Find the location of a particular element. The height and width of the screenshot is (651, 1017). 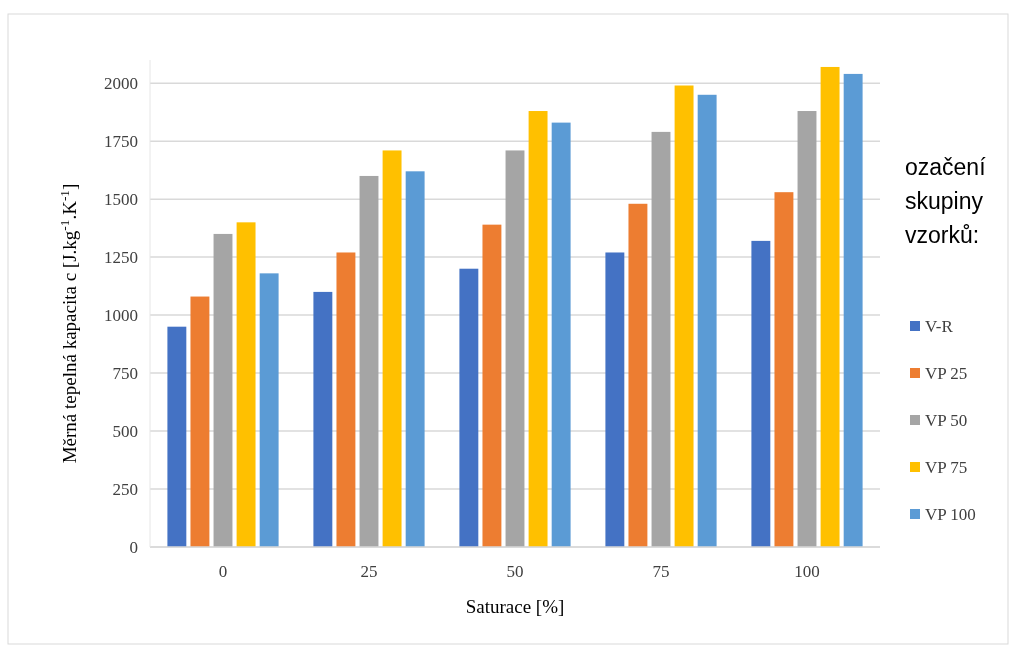

legend-label: VP 50 is located at coordinates (946, 420).